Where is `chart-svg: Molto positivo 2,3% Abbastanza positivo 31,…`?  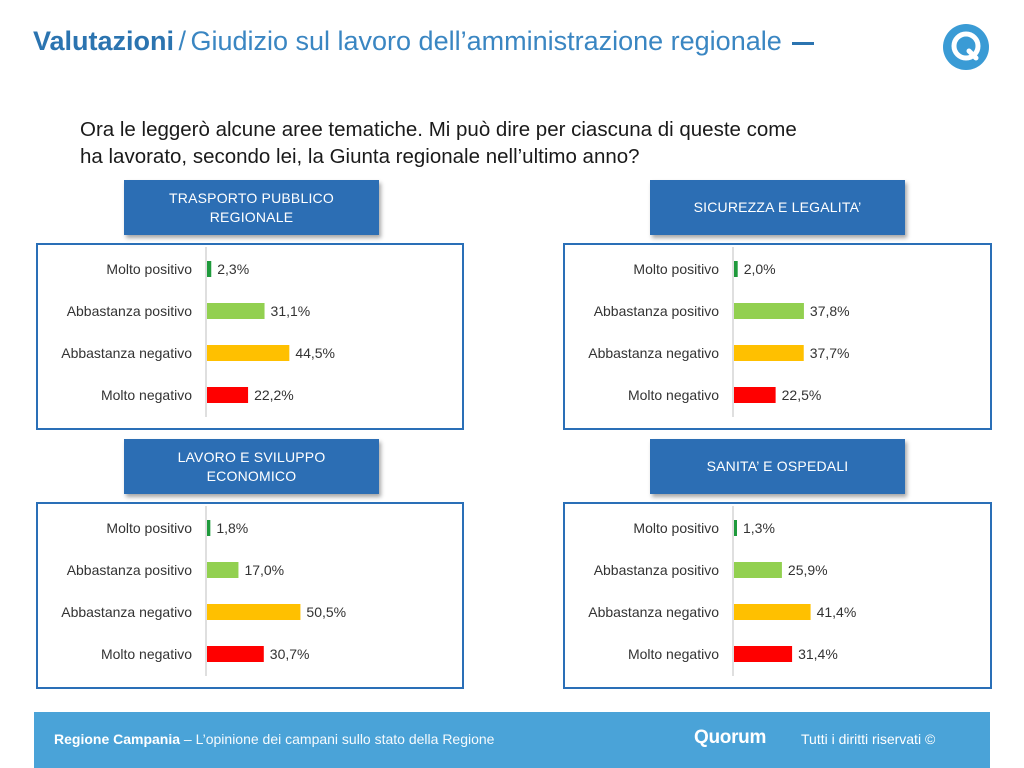
chart-svg: Molto positivo 2,3% Abbastanza positivo 31,… is located at coordinates (198, 332).